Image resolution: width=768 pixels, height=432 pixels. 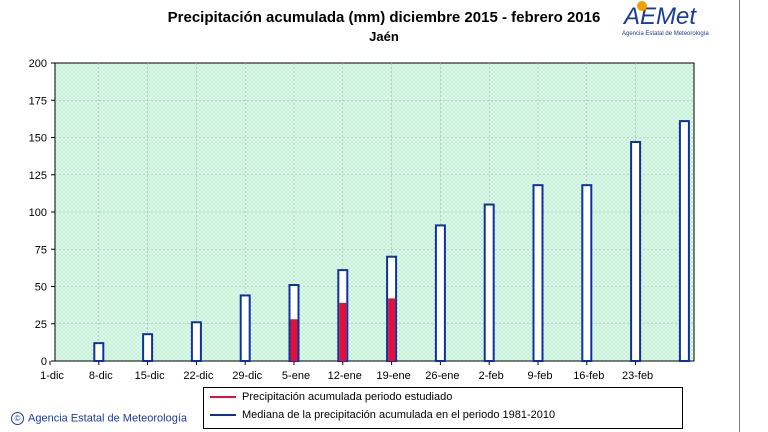 What do you see at coordinates (442, 376) in the screenshot?
I see `x-tick-label: 26-ene` at bounding box center [442, 376].